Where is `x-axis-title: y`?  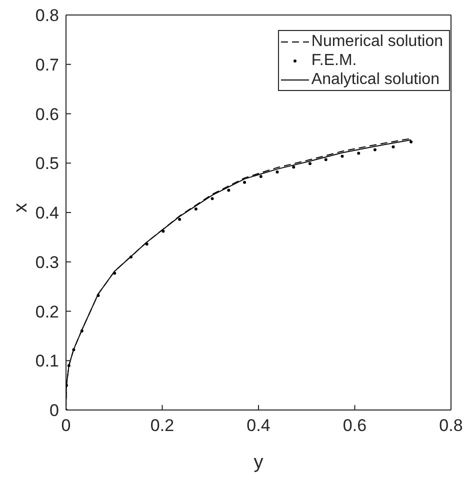
x-axis-title: y is located at coordinates (259, 462).